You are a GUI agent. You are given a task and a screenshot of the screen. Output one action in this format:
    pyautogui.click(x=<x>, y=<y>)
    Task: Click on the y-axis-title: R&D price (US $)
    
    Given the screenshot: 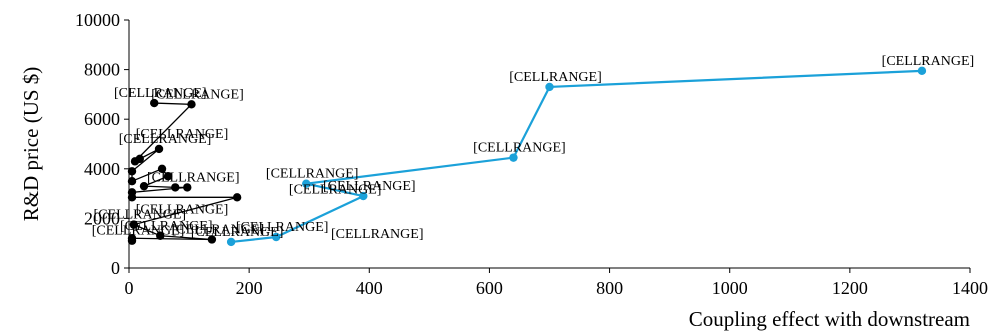 What is the action you would take?
    pyautogui.click(x=31, y=144)
    